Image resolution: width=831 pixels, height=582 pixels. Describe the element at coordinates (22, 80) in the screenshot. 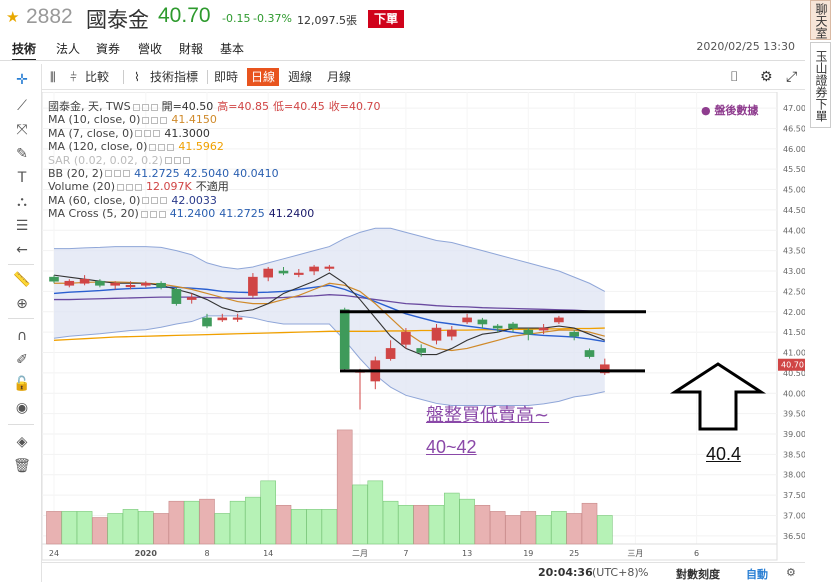

I see `crosshair-icon: ✛` at that location.